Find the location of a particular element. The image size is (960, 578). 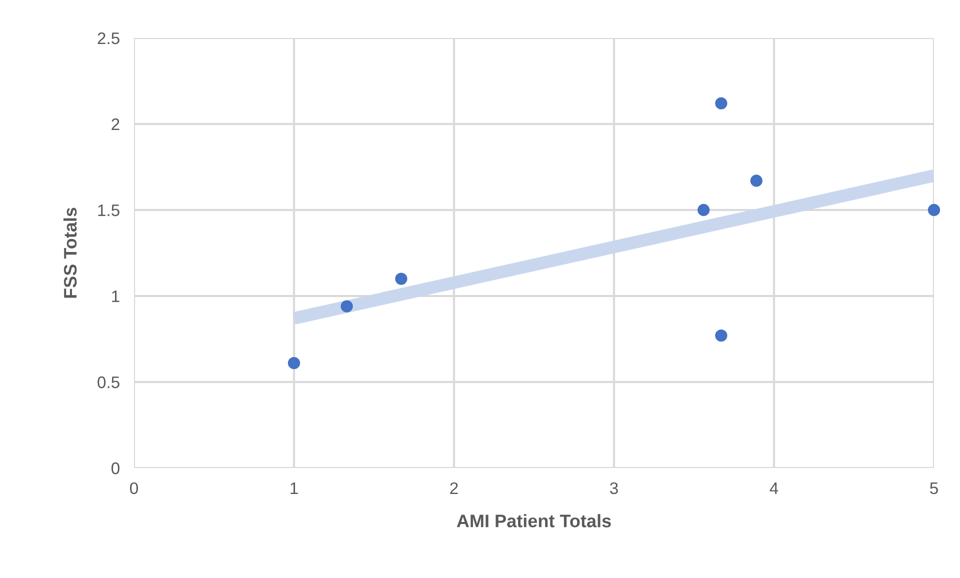

y-axis-title: FSS Totals is located at coordinates (70, 253).